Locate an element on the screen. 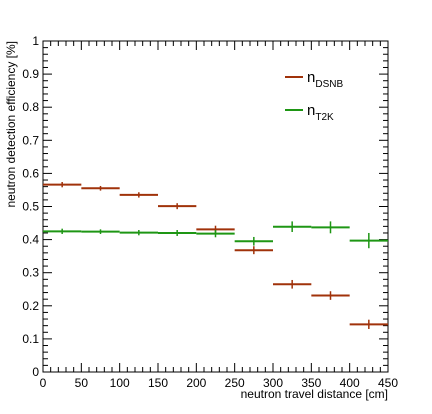  y-tick-label: 0 is located at coordinates (35, 372).